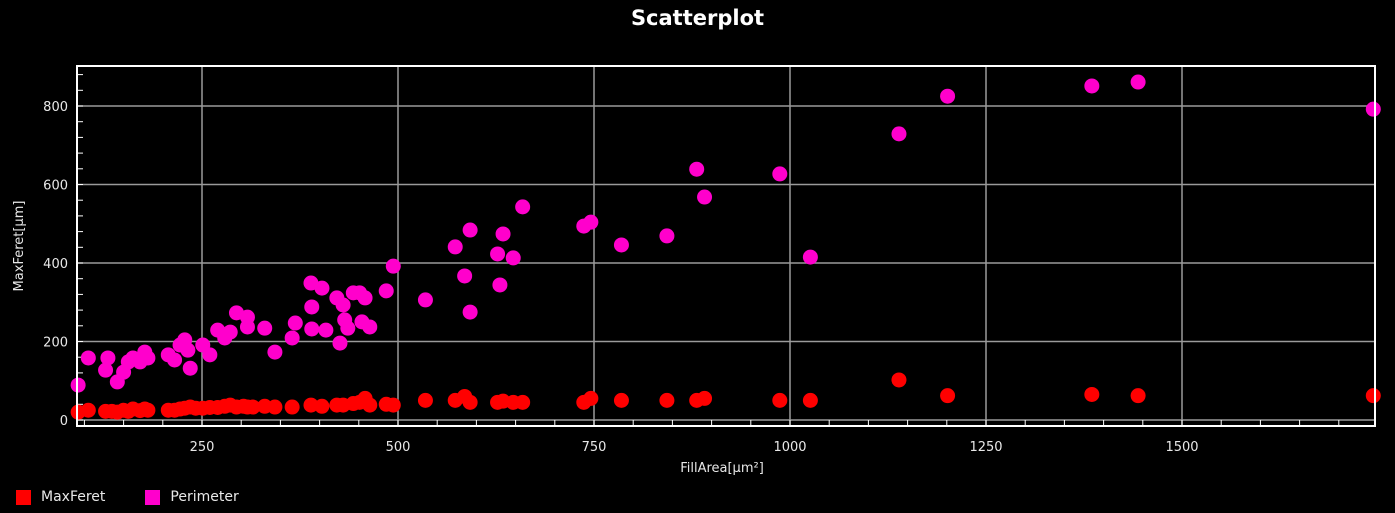 The image size is (1395, 513). What do you see at coordinates (23, 497) in the screenshot?
I see `legend-swatch-maxferet` at bounding box center [23, 497].